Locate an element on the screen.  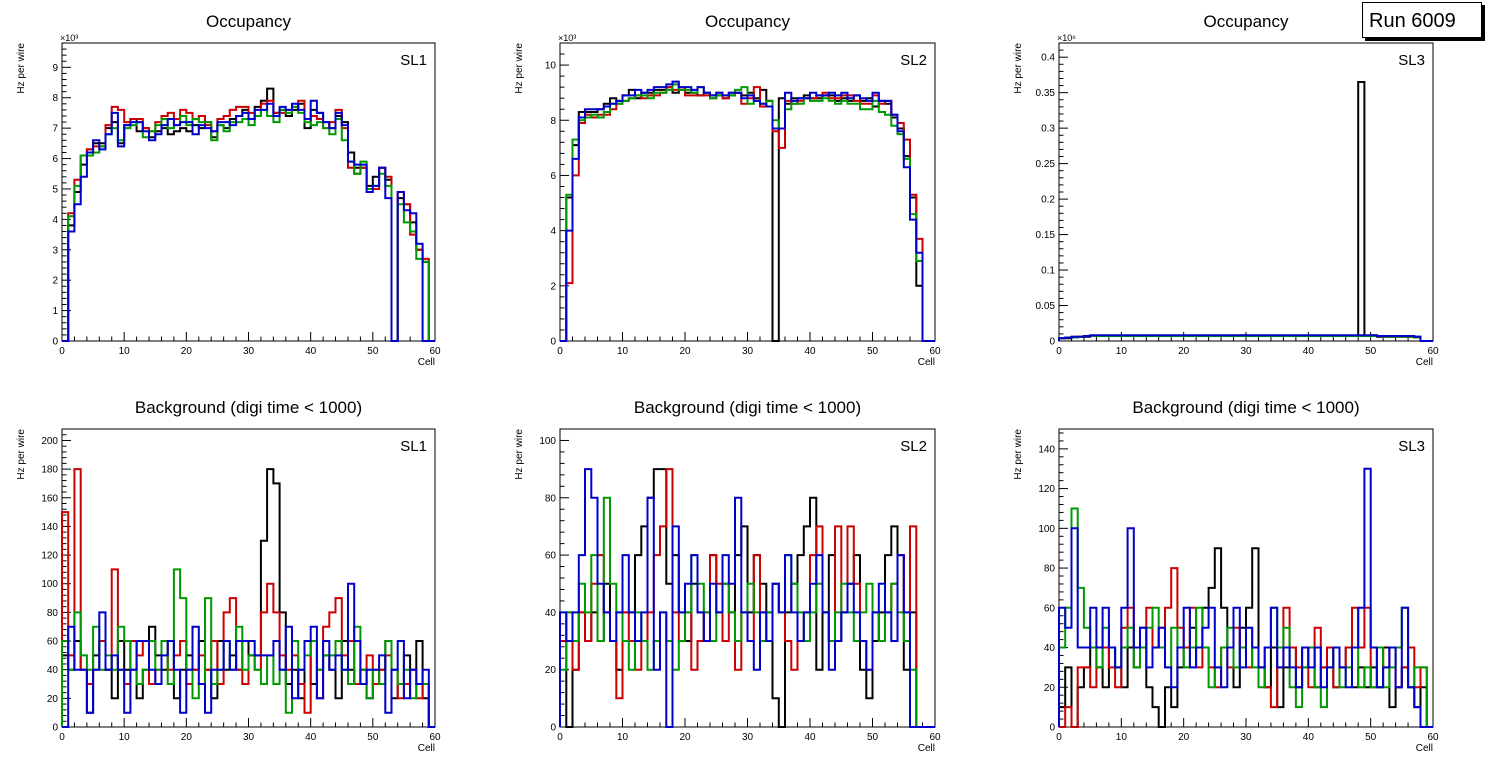
y-tick-label: 5 is located at coordinates (55, 189).